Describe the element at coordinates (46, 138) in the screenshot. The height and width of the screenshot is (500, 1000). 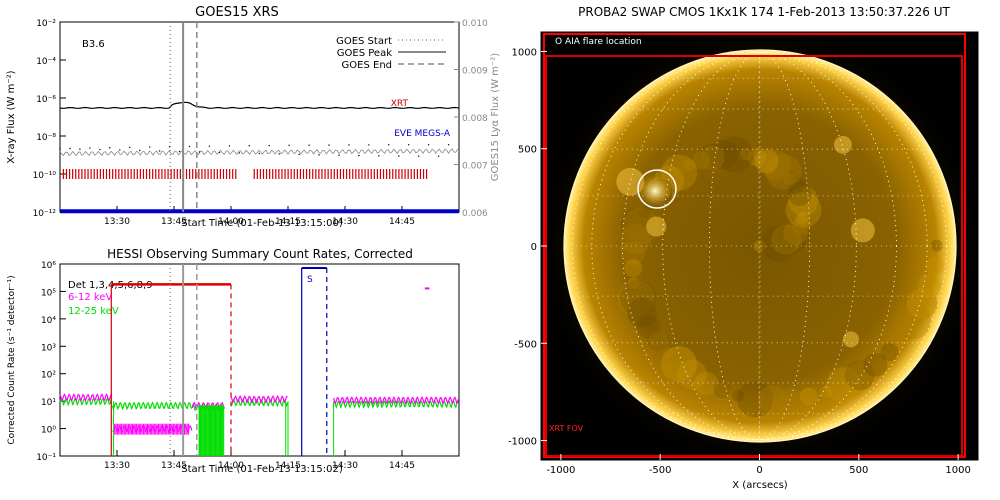
I see `goes-ytick-label: 10⁻⁸` at that location.